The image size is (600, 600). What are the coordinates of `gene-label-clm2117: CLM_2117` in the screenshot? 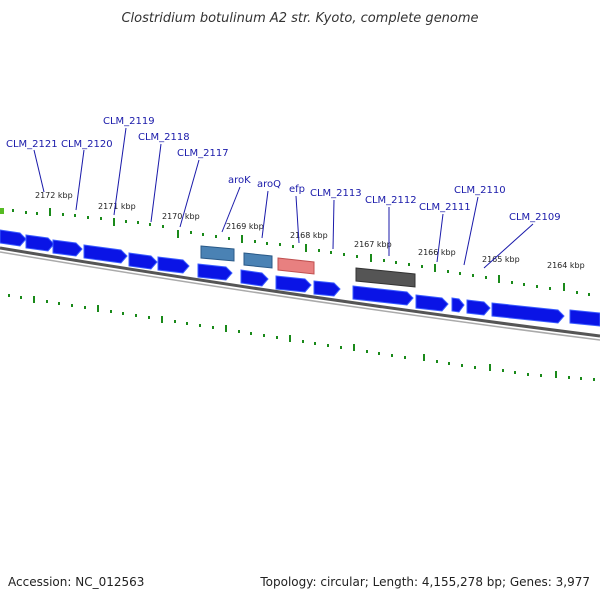 It's located at (203, 153).